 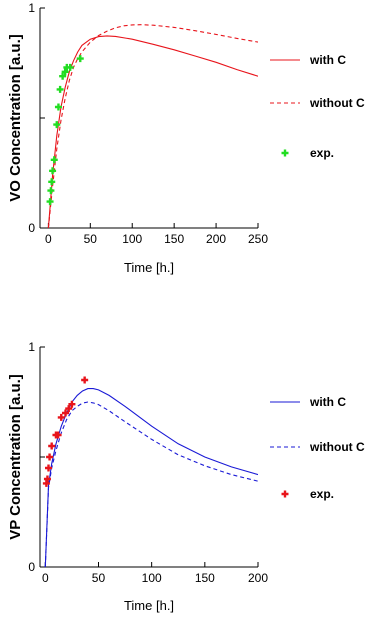 What do you see at coordinates (15, 457) in the screenshot?
I see `y-axis-label: VP Concentration [a.u.]` at bounding box center [15, 457].